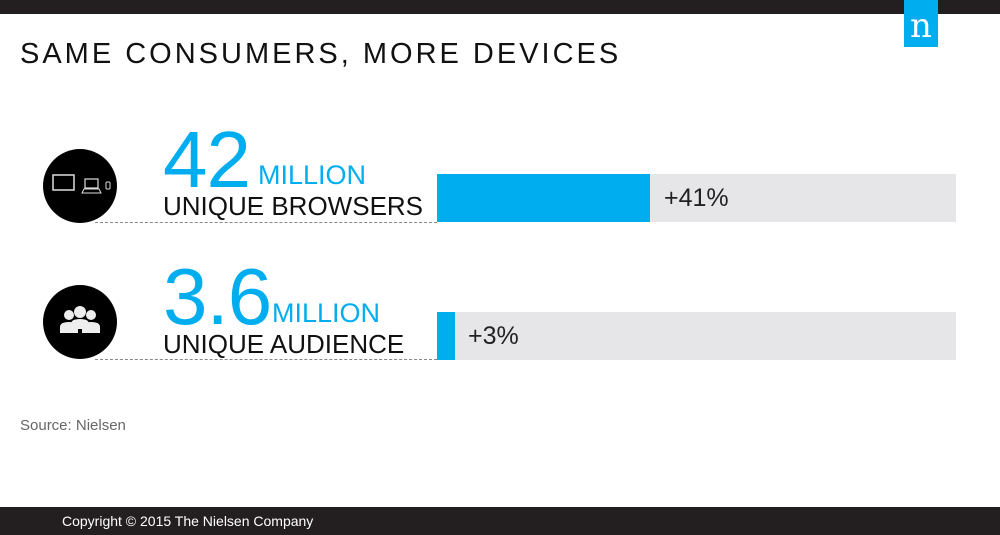 Image resolution: width=1000 pixels, height=535 pixels. What do you see at coordinates (326, 313) in the screenshot?
I see `audience-unit: MILLION` at bounding box center [326, 313].